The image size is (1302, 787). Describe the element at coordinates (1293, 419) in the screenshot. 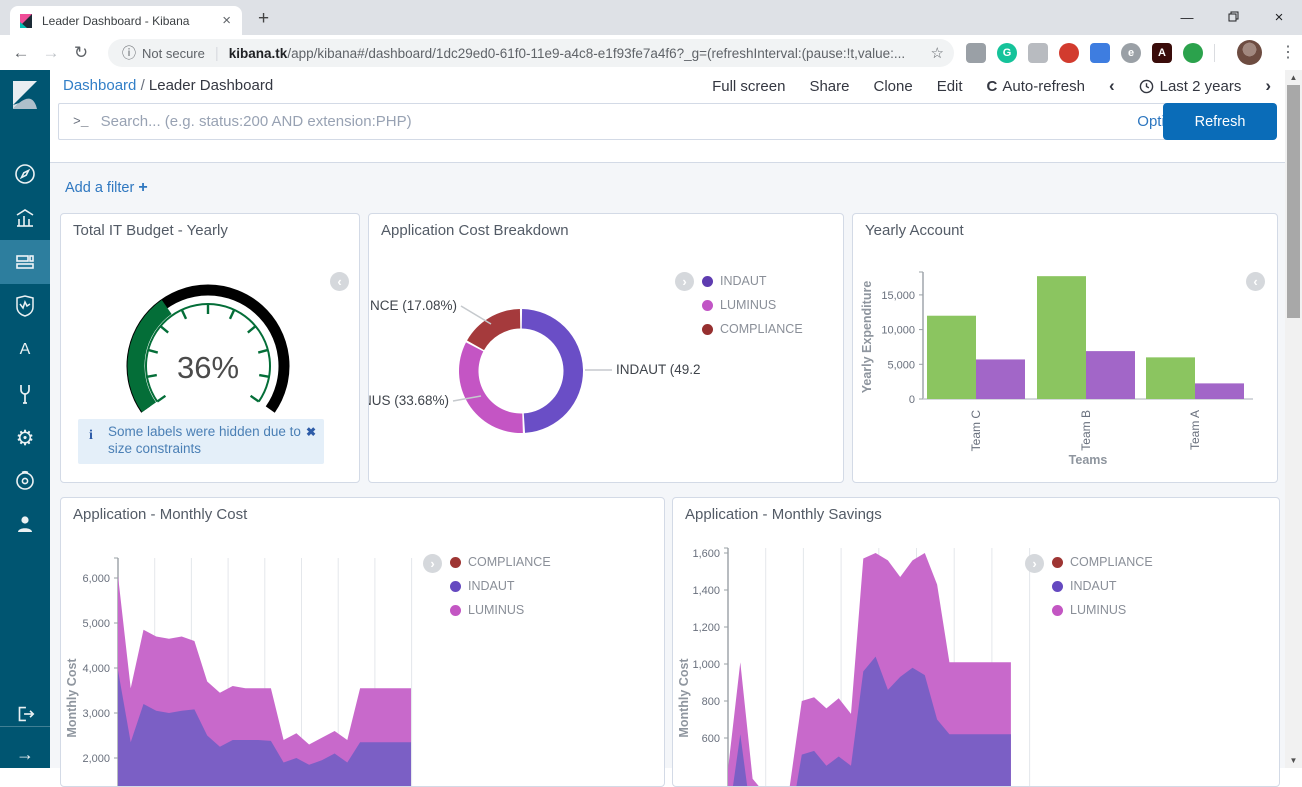

I see `page-scrollbar: ▲ ▼` at that location.